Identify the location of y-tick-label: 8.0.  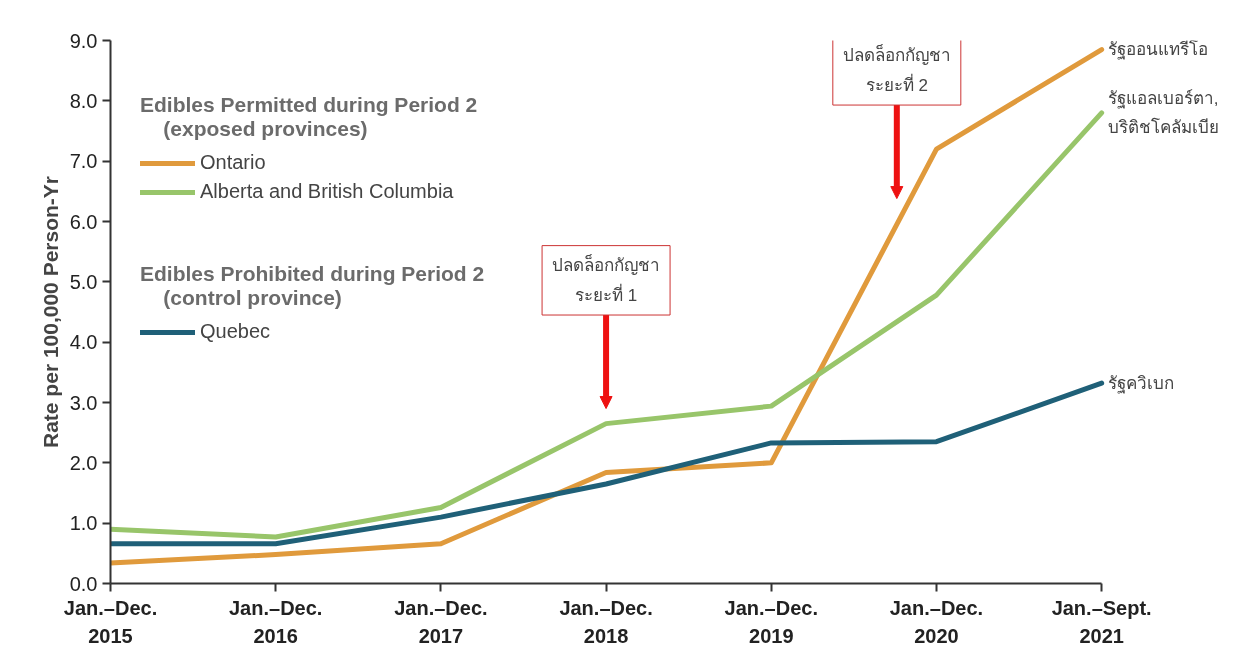
(83, 100).